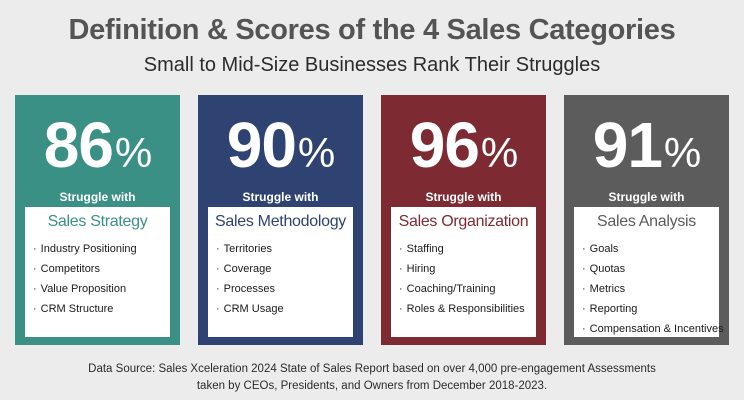 Image resolution: width=744 pixels, height=400 pixels. Describe the element at coordinates (417, 269) in the screenshot. I see `list-item: · Hiring` at that location.